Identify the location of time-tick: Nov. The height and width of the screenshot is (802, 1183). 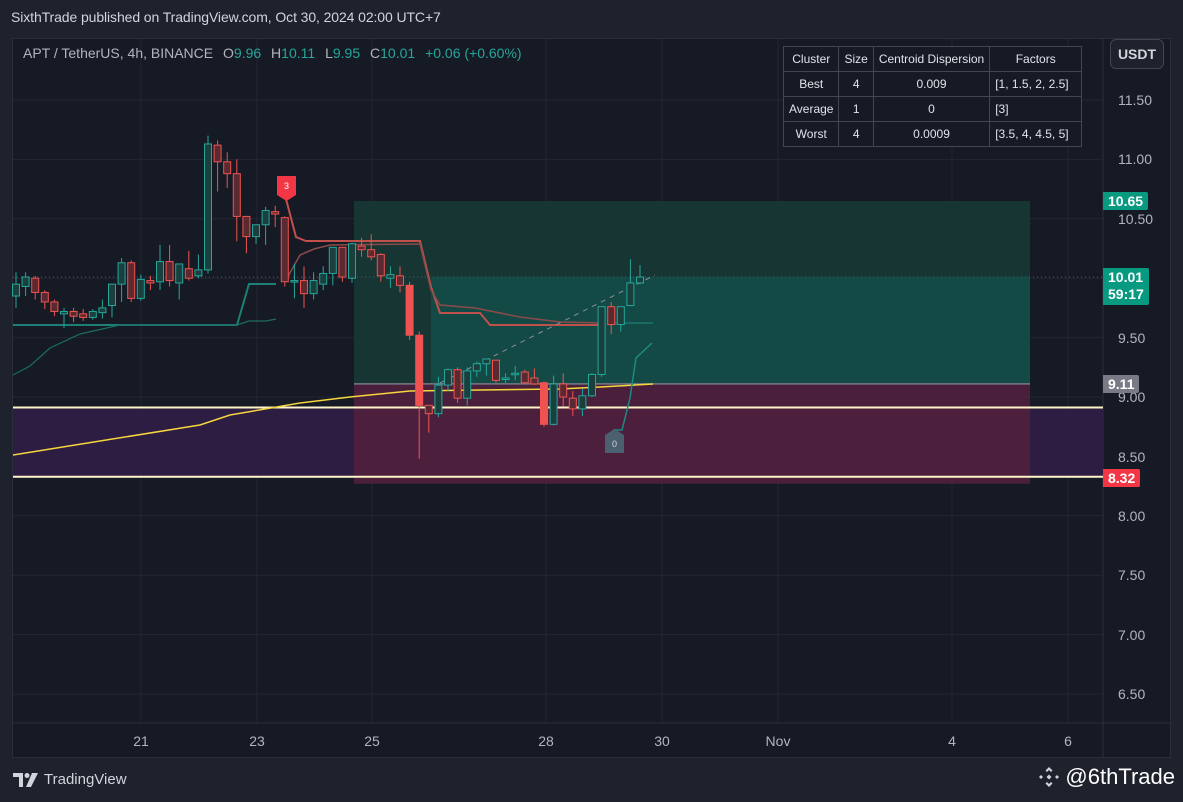
(778, 741).